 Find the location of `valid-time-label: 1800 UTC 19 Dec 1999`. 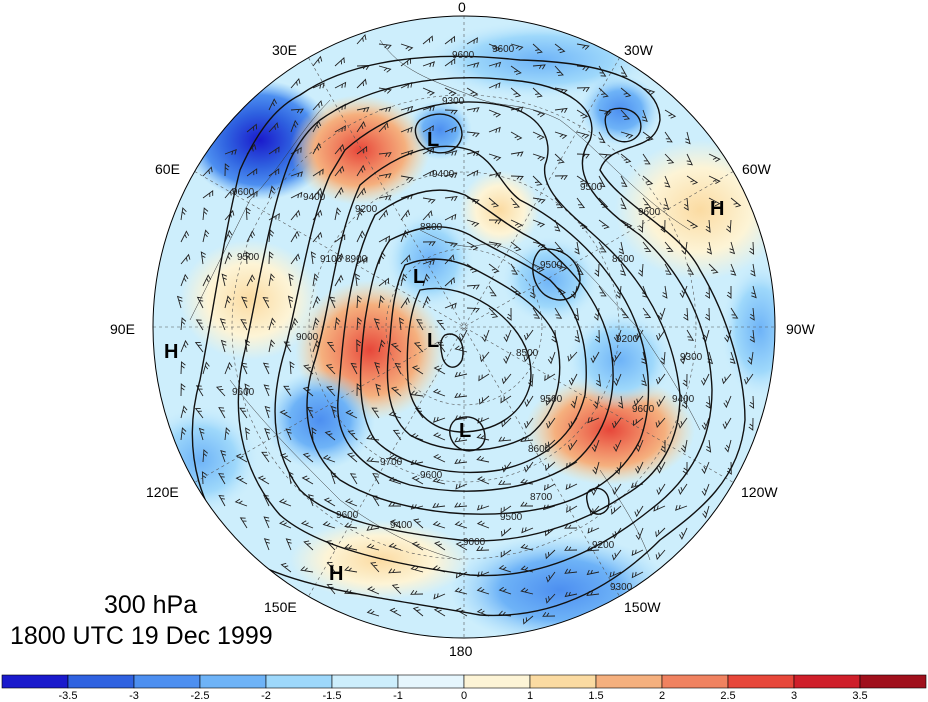

valid-time-label: 1800 UTC 19 Dec 1999 is located at coordinates (141, 636).